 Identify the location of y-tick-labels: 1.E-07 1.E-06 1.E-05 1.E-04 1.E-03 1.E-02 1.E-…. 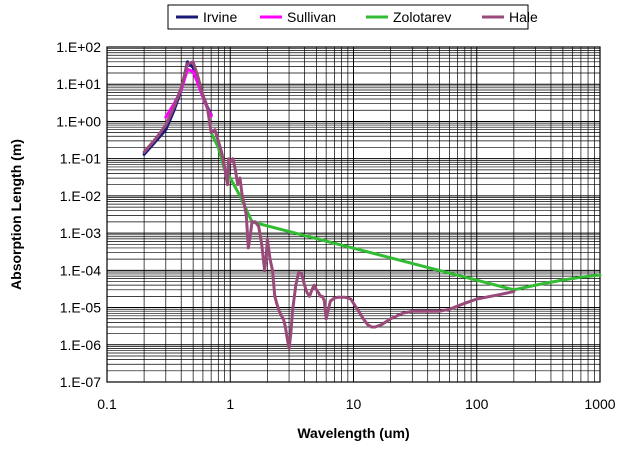
(78, 214).